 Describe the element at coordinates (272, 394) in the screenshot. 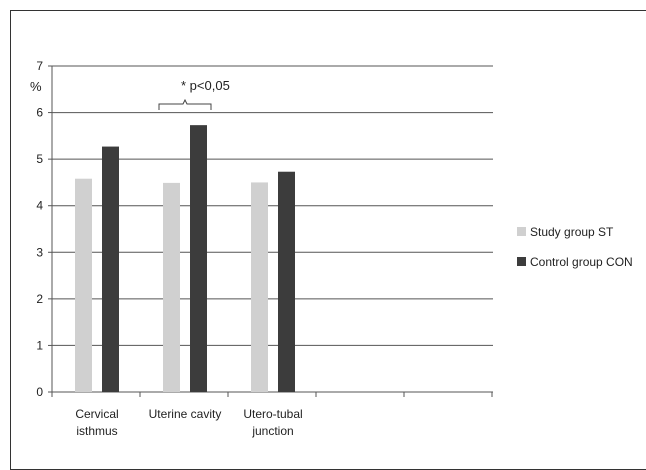

I see `x-axis-ticks` at that location.